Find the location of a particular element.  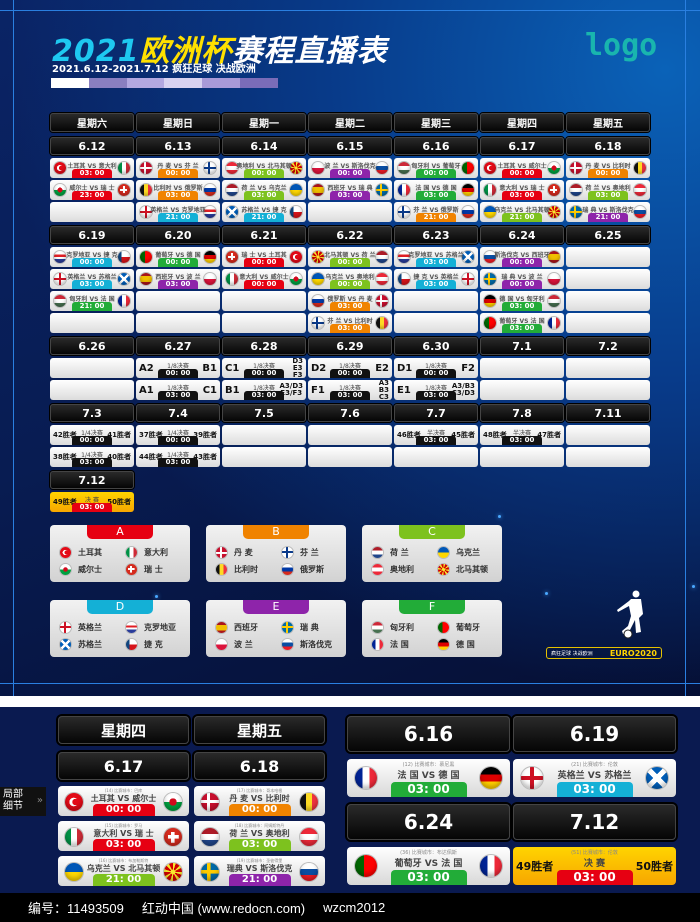

flag-icon-sk is located at coordinates (309, 872).